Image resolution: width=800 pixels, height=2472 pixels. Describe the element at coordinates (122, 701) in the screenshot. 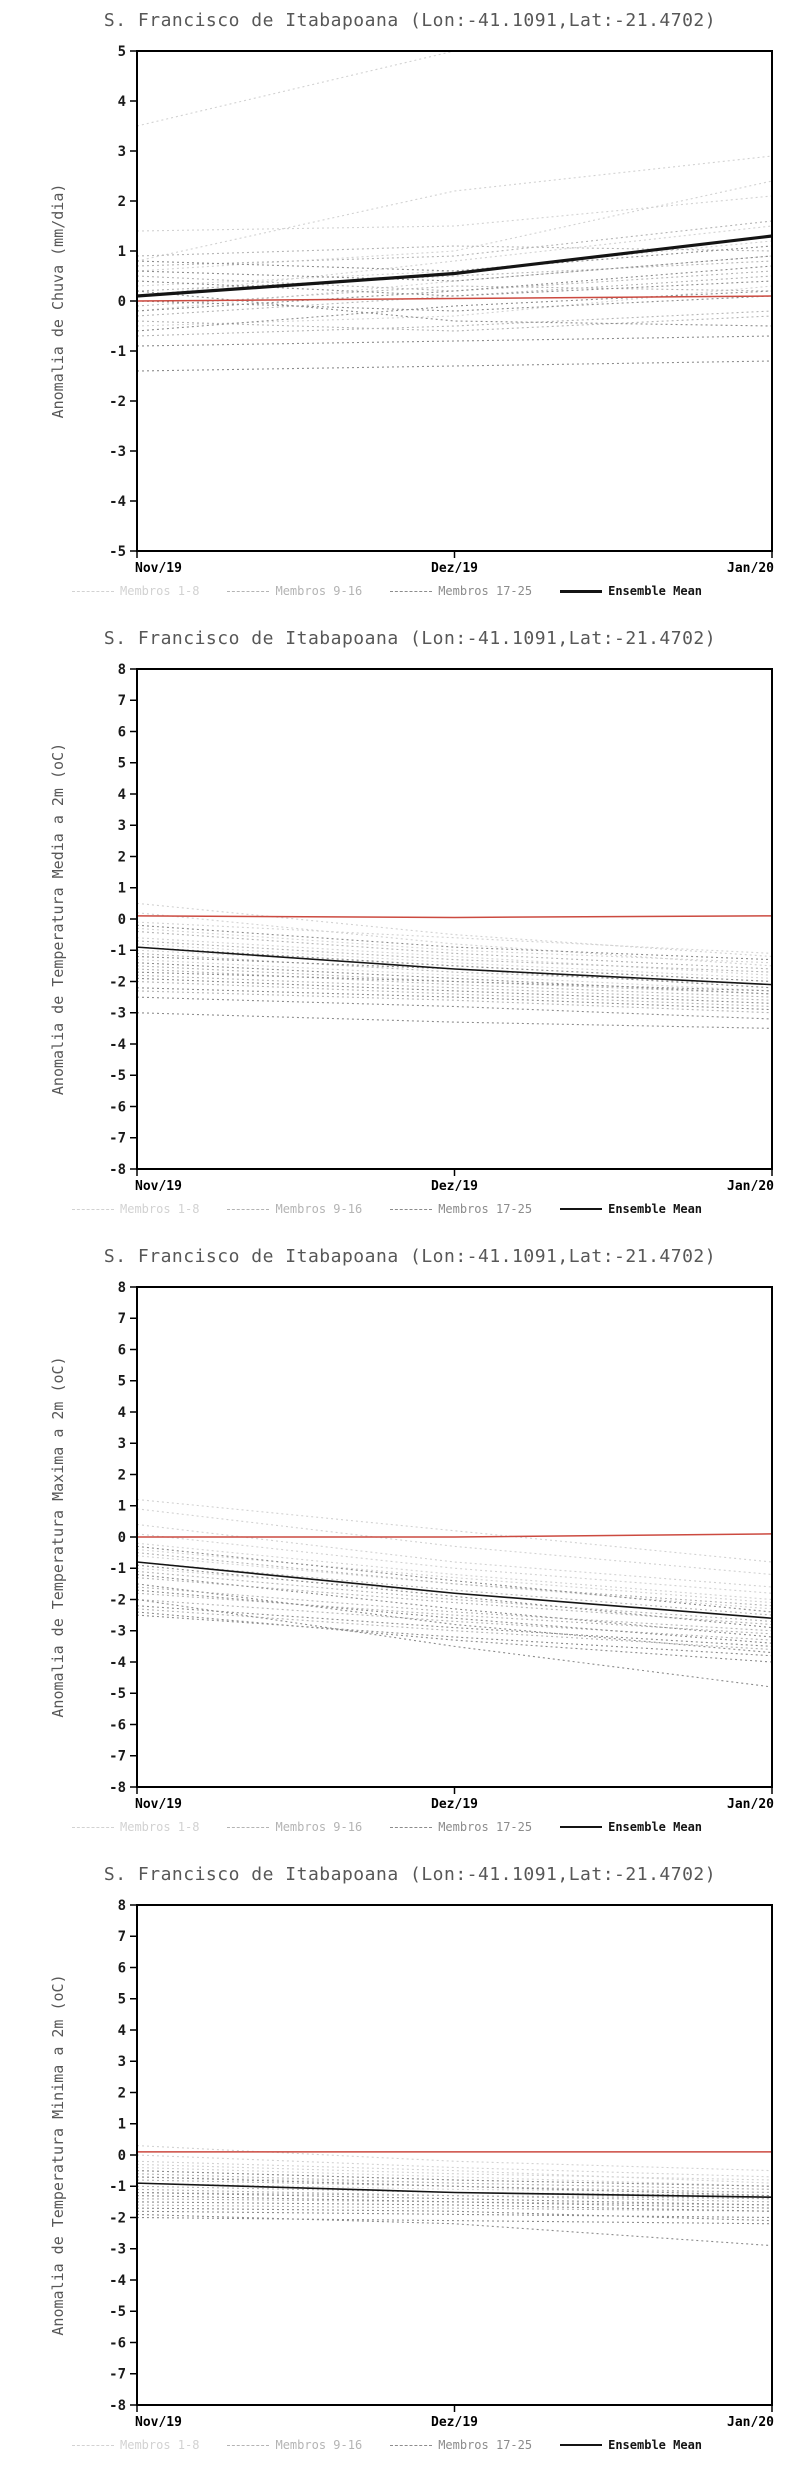

I see `svg-text: 7` at that location.